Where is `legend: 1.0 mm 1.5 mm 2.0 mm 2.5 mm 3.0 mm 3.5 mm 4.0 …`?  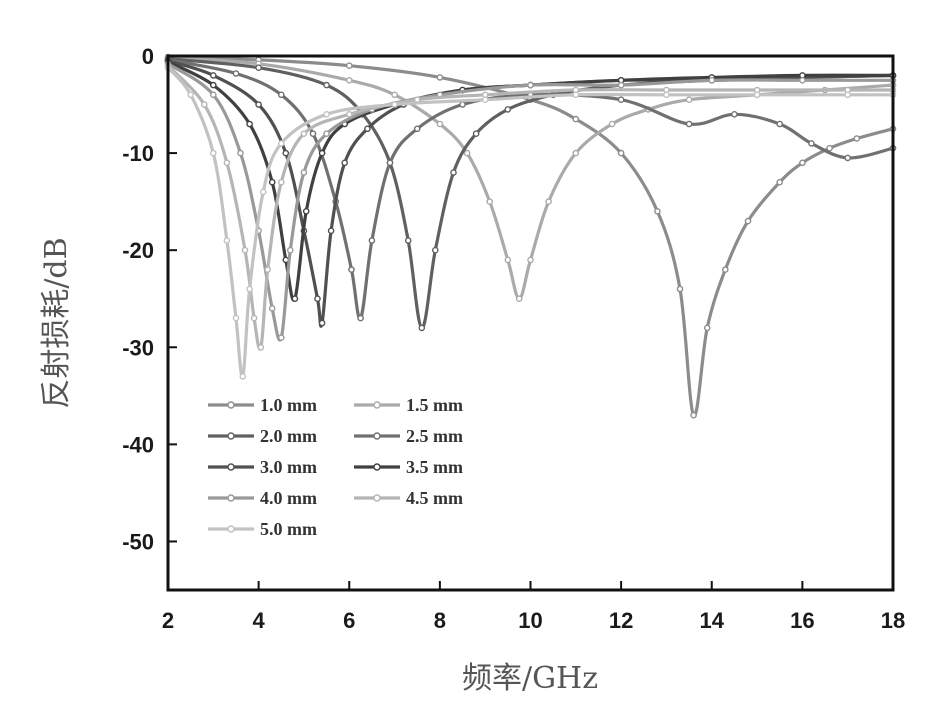 legend: 1.0 mm 1.5 mm 2.0 mm 2.5 mm 3.0 mm 3.5 mm 4.0 … is located at coordinates (335, 467).